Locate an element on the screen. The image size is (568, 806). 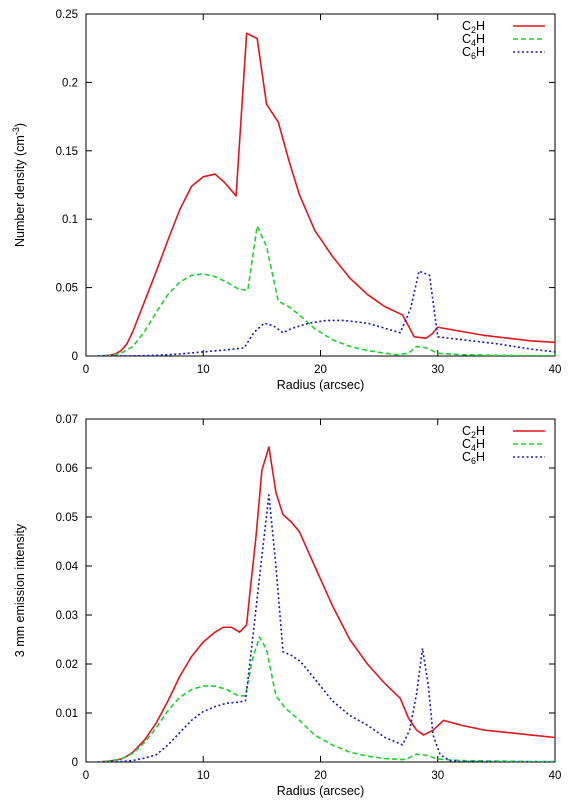
y-tick-label: 0.25 is located at coordinates (67, 15).